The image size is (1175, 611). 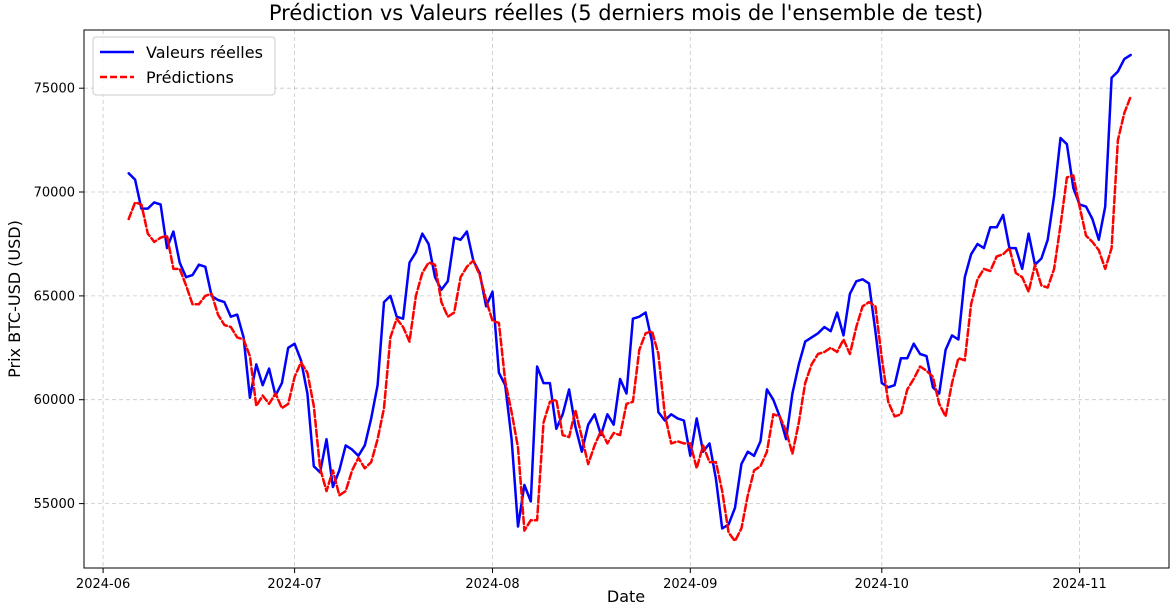 I want to click on legend-label-actual: Valeurs réelles, so click(x=204, y=52).